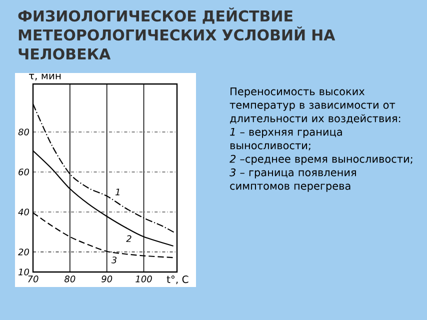 The height and width of the screenshot is (320, 427). Describe the element at coordinates (33, 279) in the screenshot. I see `x-tick-label: 70` at that location.